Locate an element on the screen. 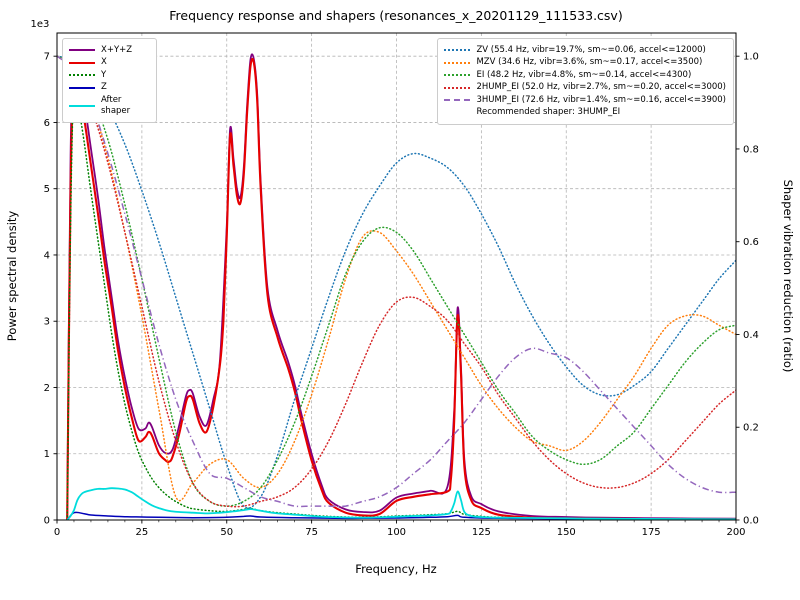 Image resolution: width=800 pixels, height=600 pixels. y-axis-left-label: Power spectral density is located at coordinates (12, 276).